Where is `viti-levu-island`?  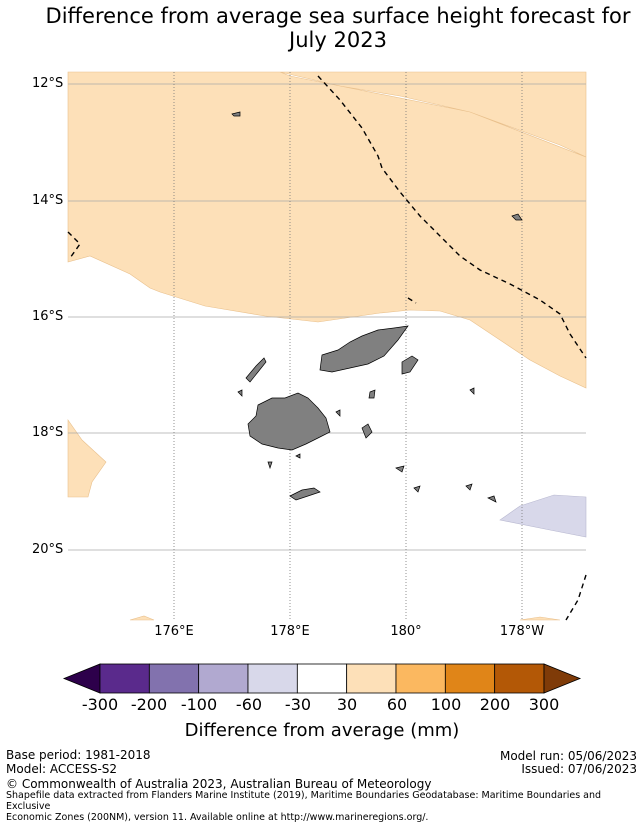
viti-levu-island is located at coordinates (289, 421).